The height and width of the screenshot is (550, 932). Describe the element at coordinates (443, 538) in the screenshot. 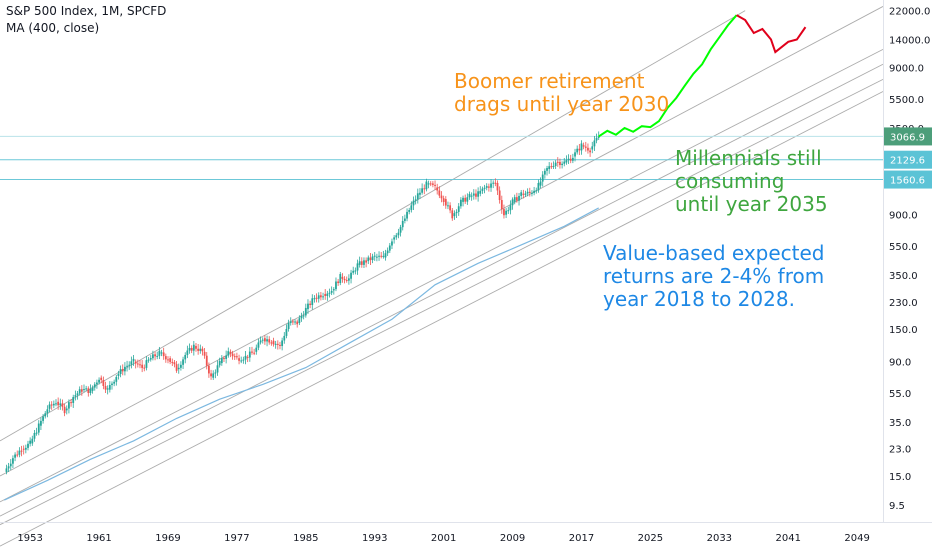

I see `x-tick-label: 2001` at that location.